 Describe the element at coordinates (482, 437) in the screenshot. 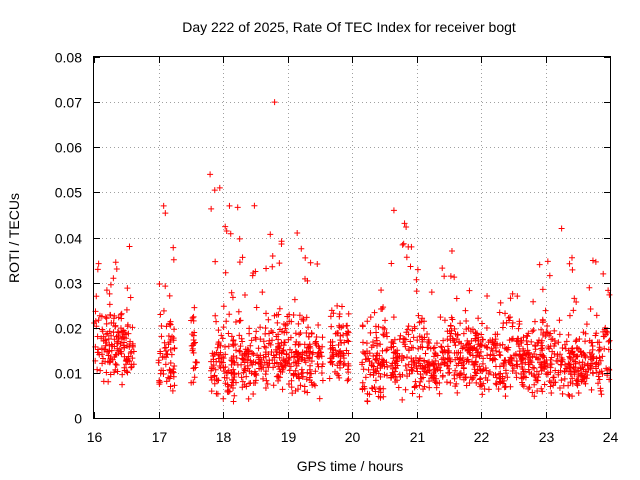

I see `x-tick-label: 22` at that location.